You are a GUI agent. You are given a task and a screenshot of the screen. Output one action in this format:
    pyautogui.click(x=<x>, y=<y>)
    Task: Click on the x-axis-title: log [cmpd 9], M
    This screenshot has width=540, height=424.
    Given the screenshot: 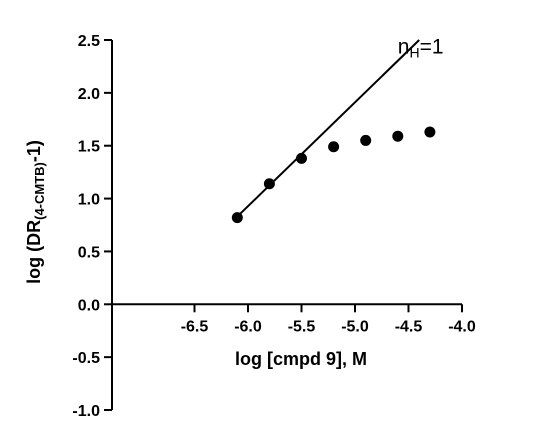 What is the action you would take?
    pyautogui.click(x=301, y=359)
    